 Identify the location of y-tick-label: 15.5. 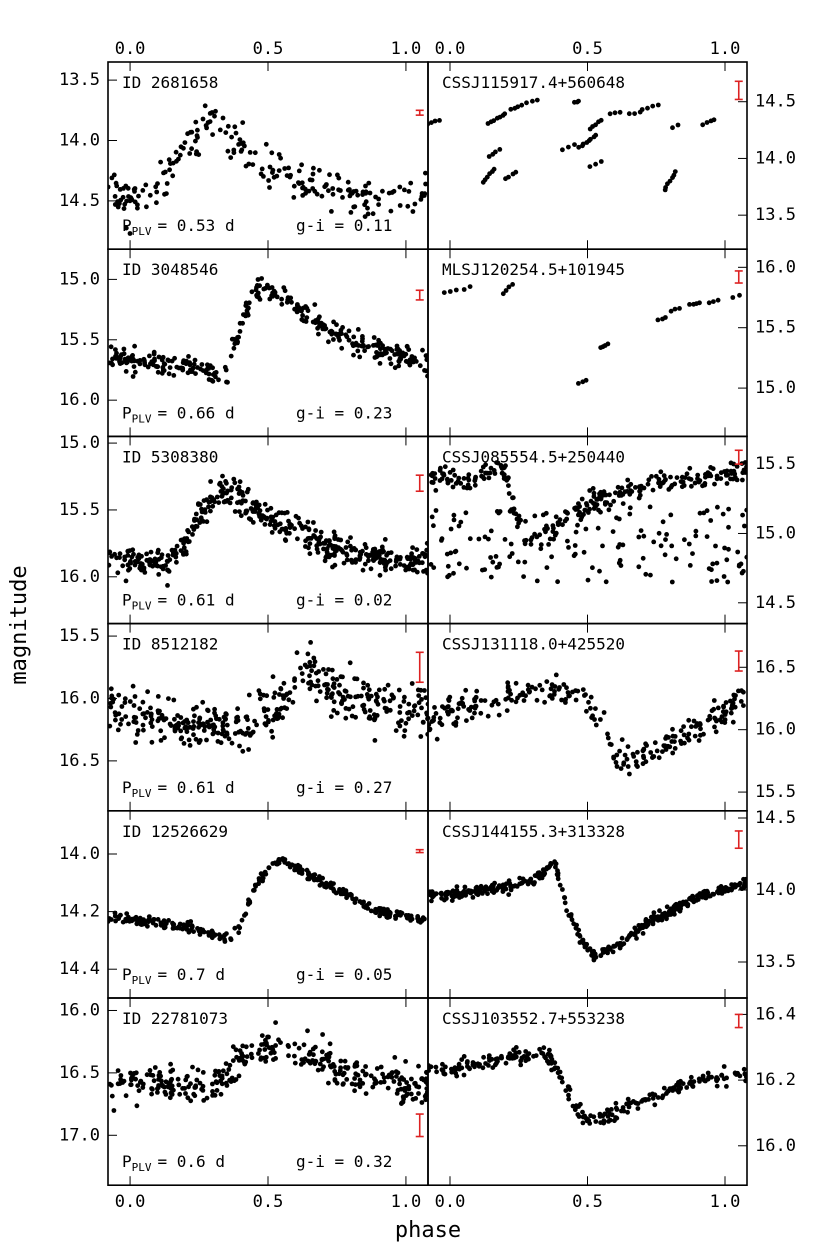
(79, 340).